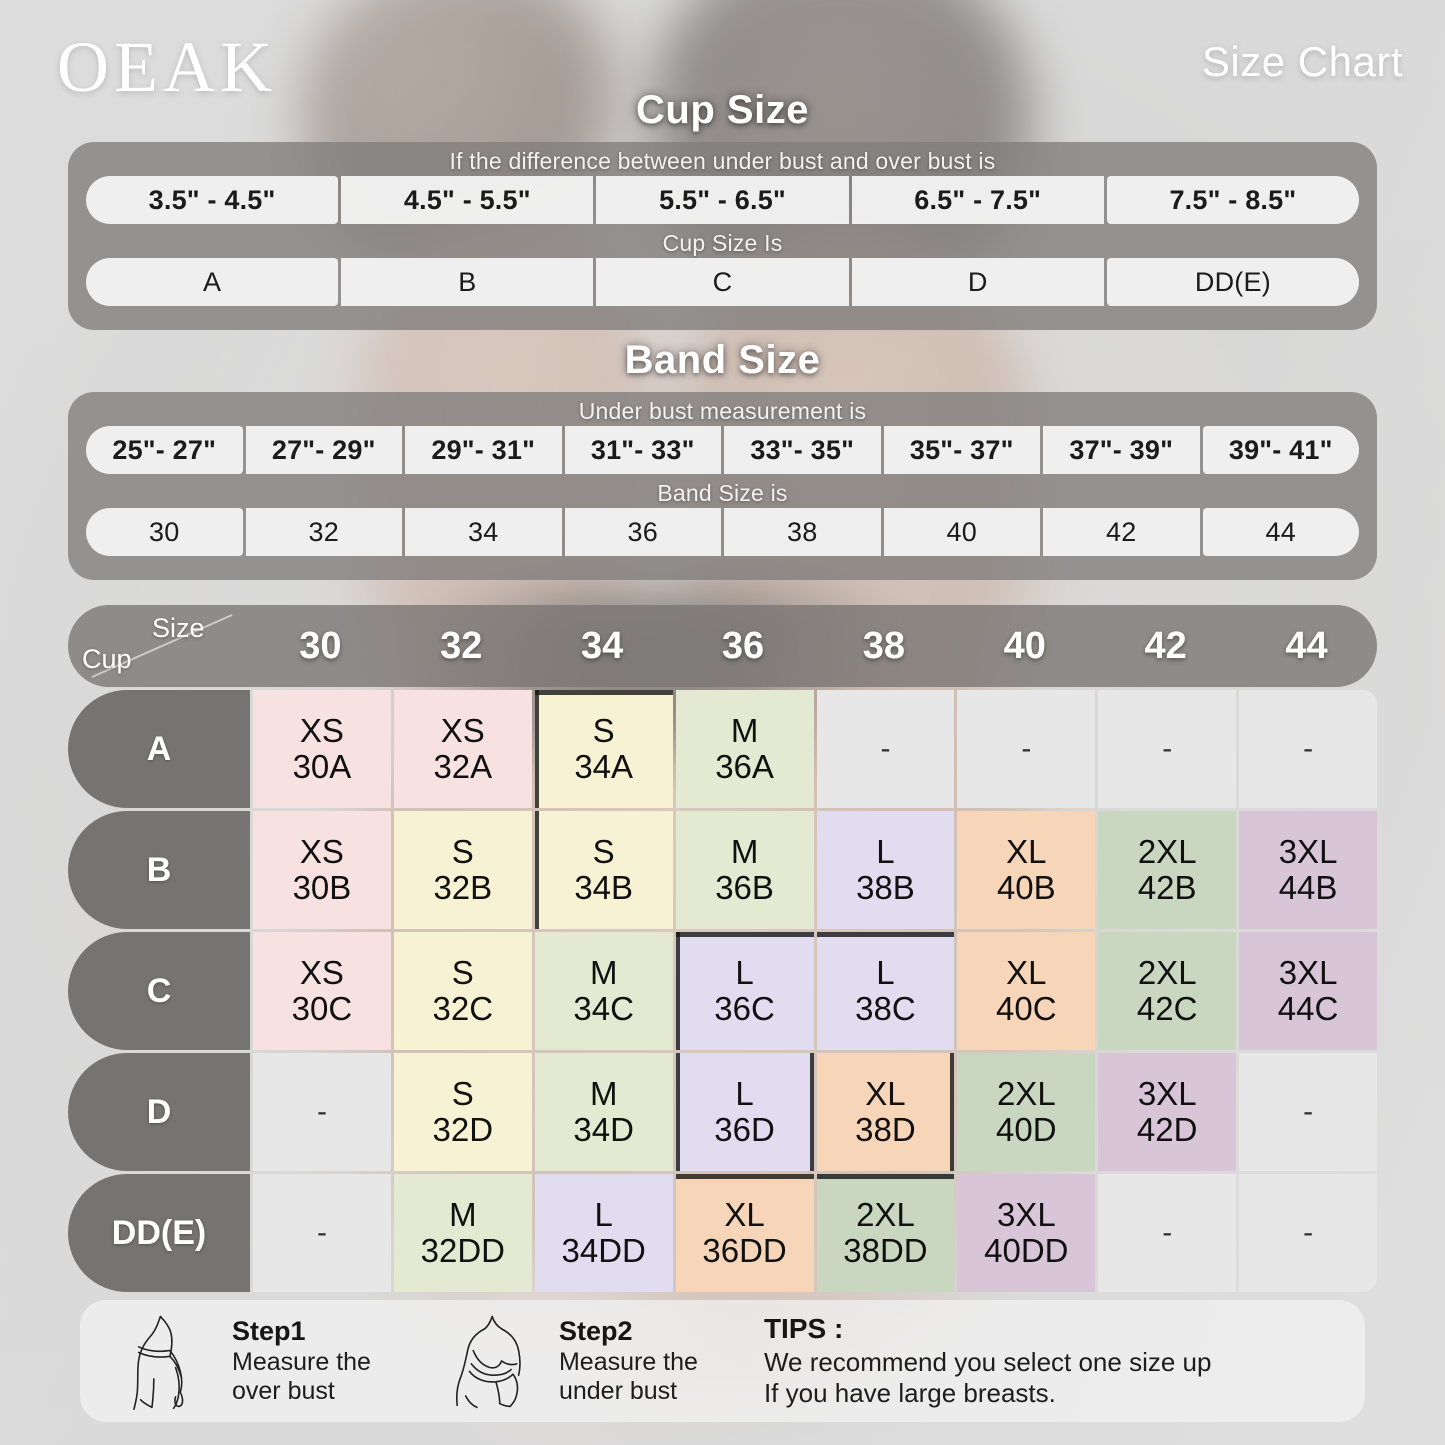  I want to click on band-value-cell-3: 36, so click(642, 532).